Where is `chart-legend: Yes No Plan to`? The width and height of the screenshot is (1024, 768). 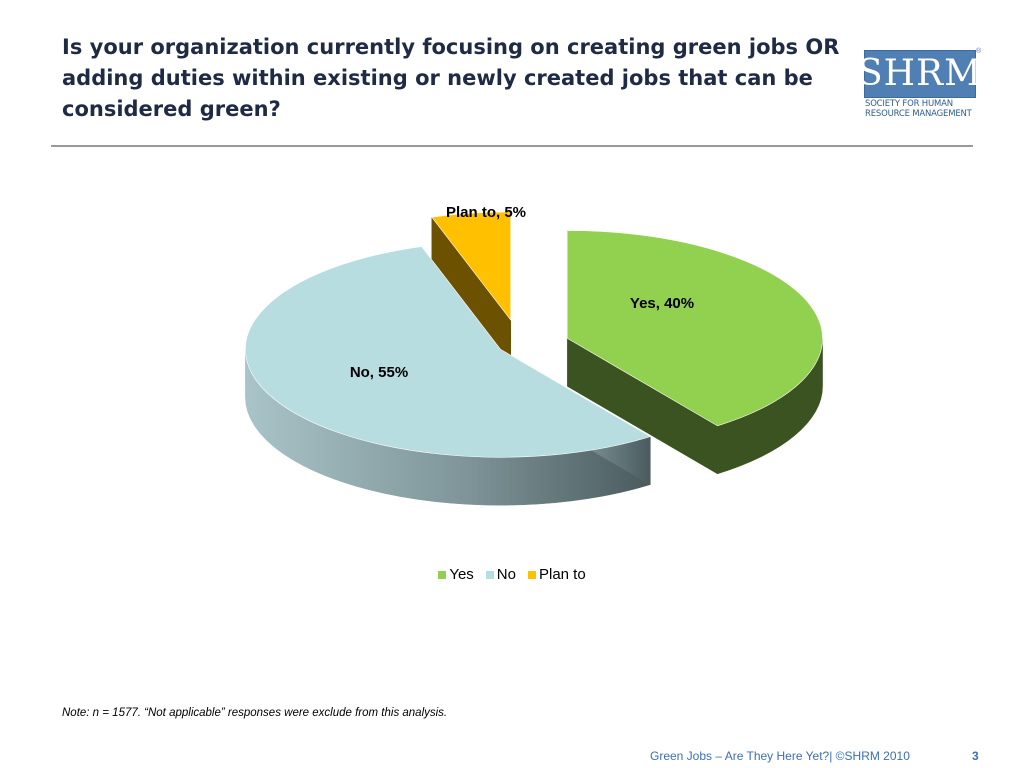
chart-legend: Yes No Plan to is located at coordinates (512, 574).